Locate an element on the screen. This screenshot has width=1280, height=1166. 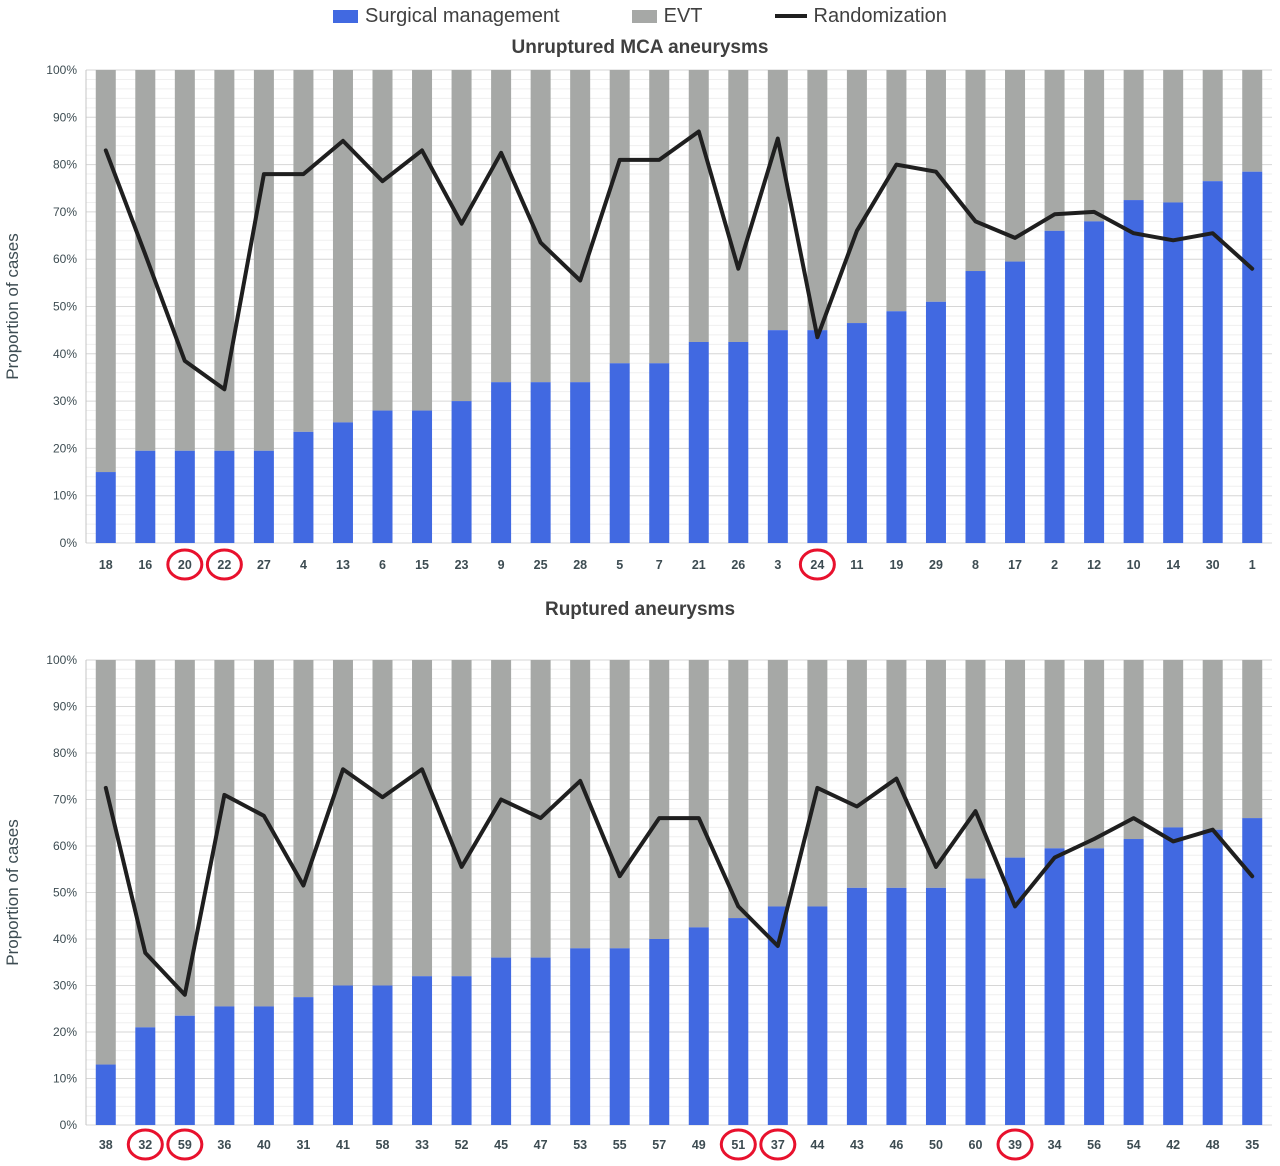
x-label-site-17: 17 is located at coordinates (1015, 565).